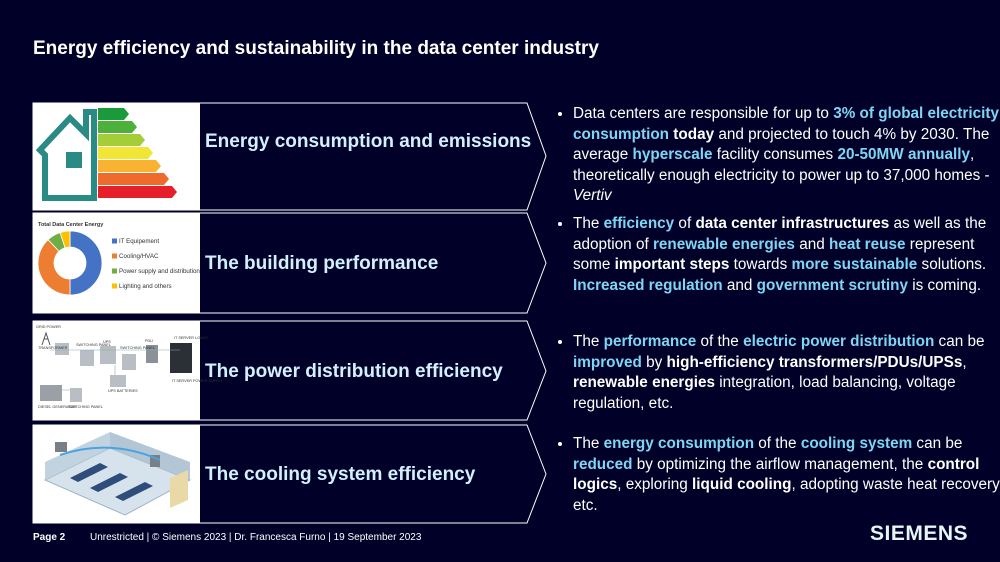 This screenshot has width=1000, height=562. Describe the element at coordinates (607, 362) in the screenshot. I see `text-segment: improved` at that location.